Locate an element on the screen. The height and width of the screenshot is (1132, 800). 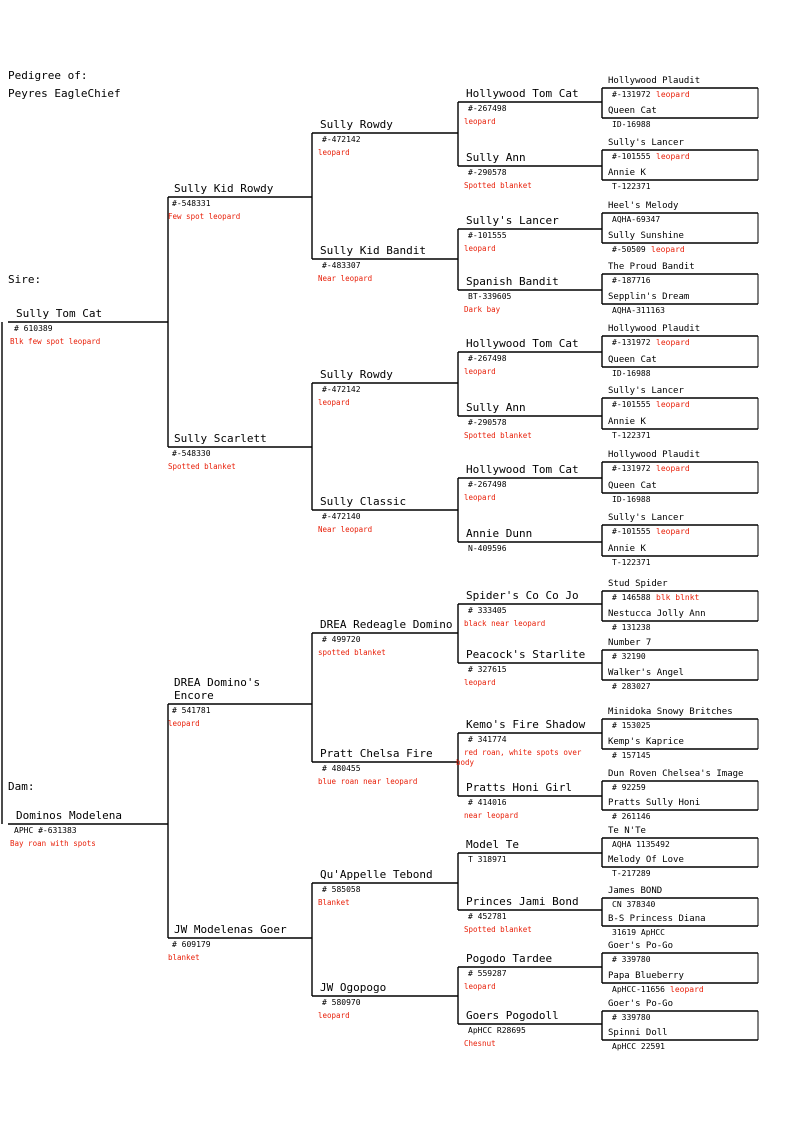
registration-number: ApHCC R28695 is located at coordinates (497, 1030).